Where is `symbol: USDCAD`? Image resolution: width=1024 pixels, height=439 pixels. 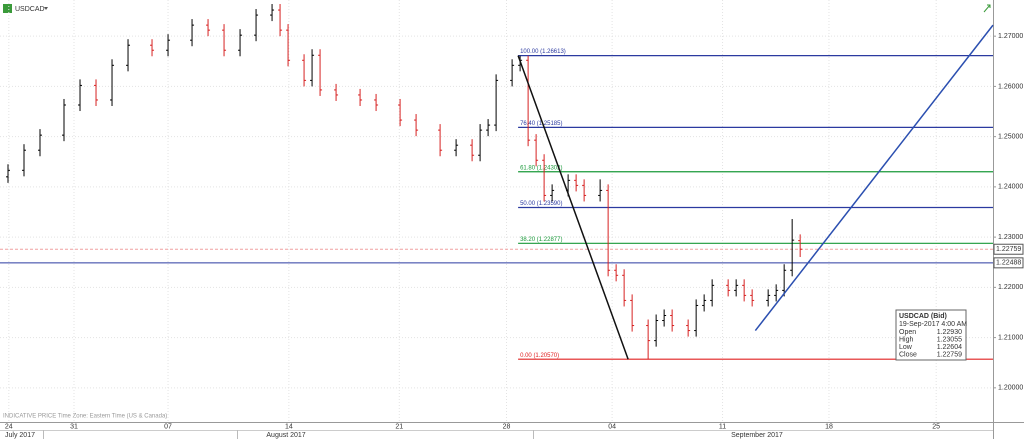
symbol: USDCAD is located at coordinates (30, 9).